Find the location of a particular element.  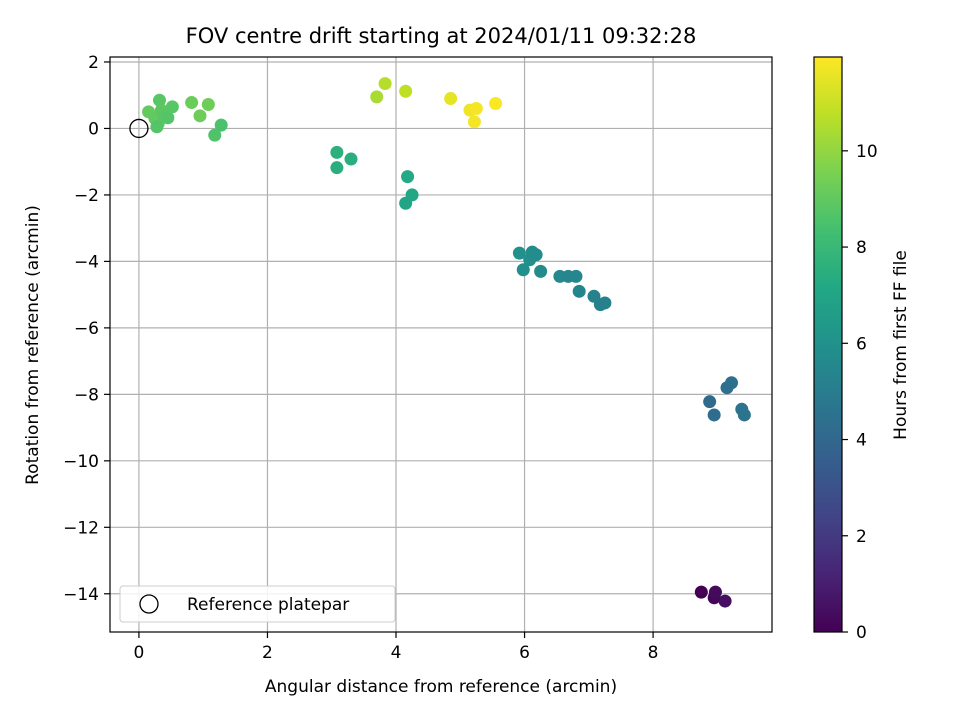

colorbar-tick-label: 8 is located at coordinates (861, 248).